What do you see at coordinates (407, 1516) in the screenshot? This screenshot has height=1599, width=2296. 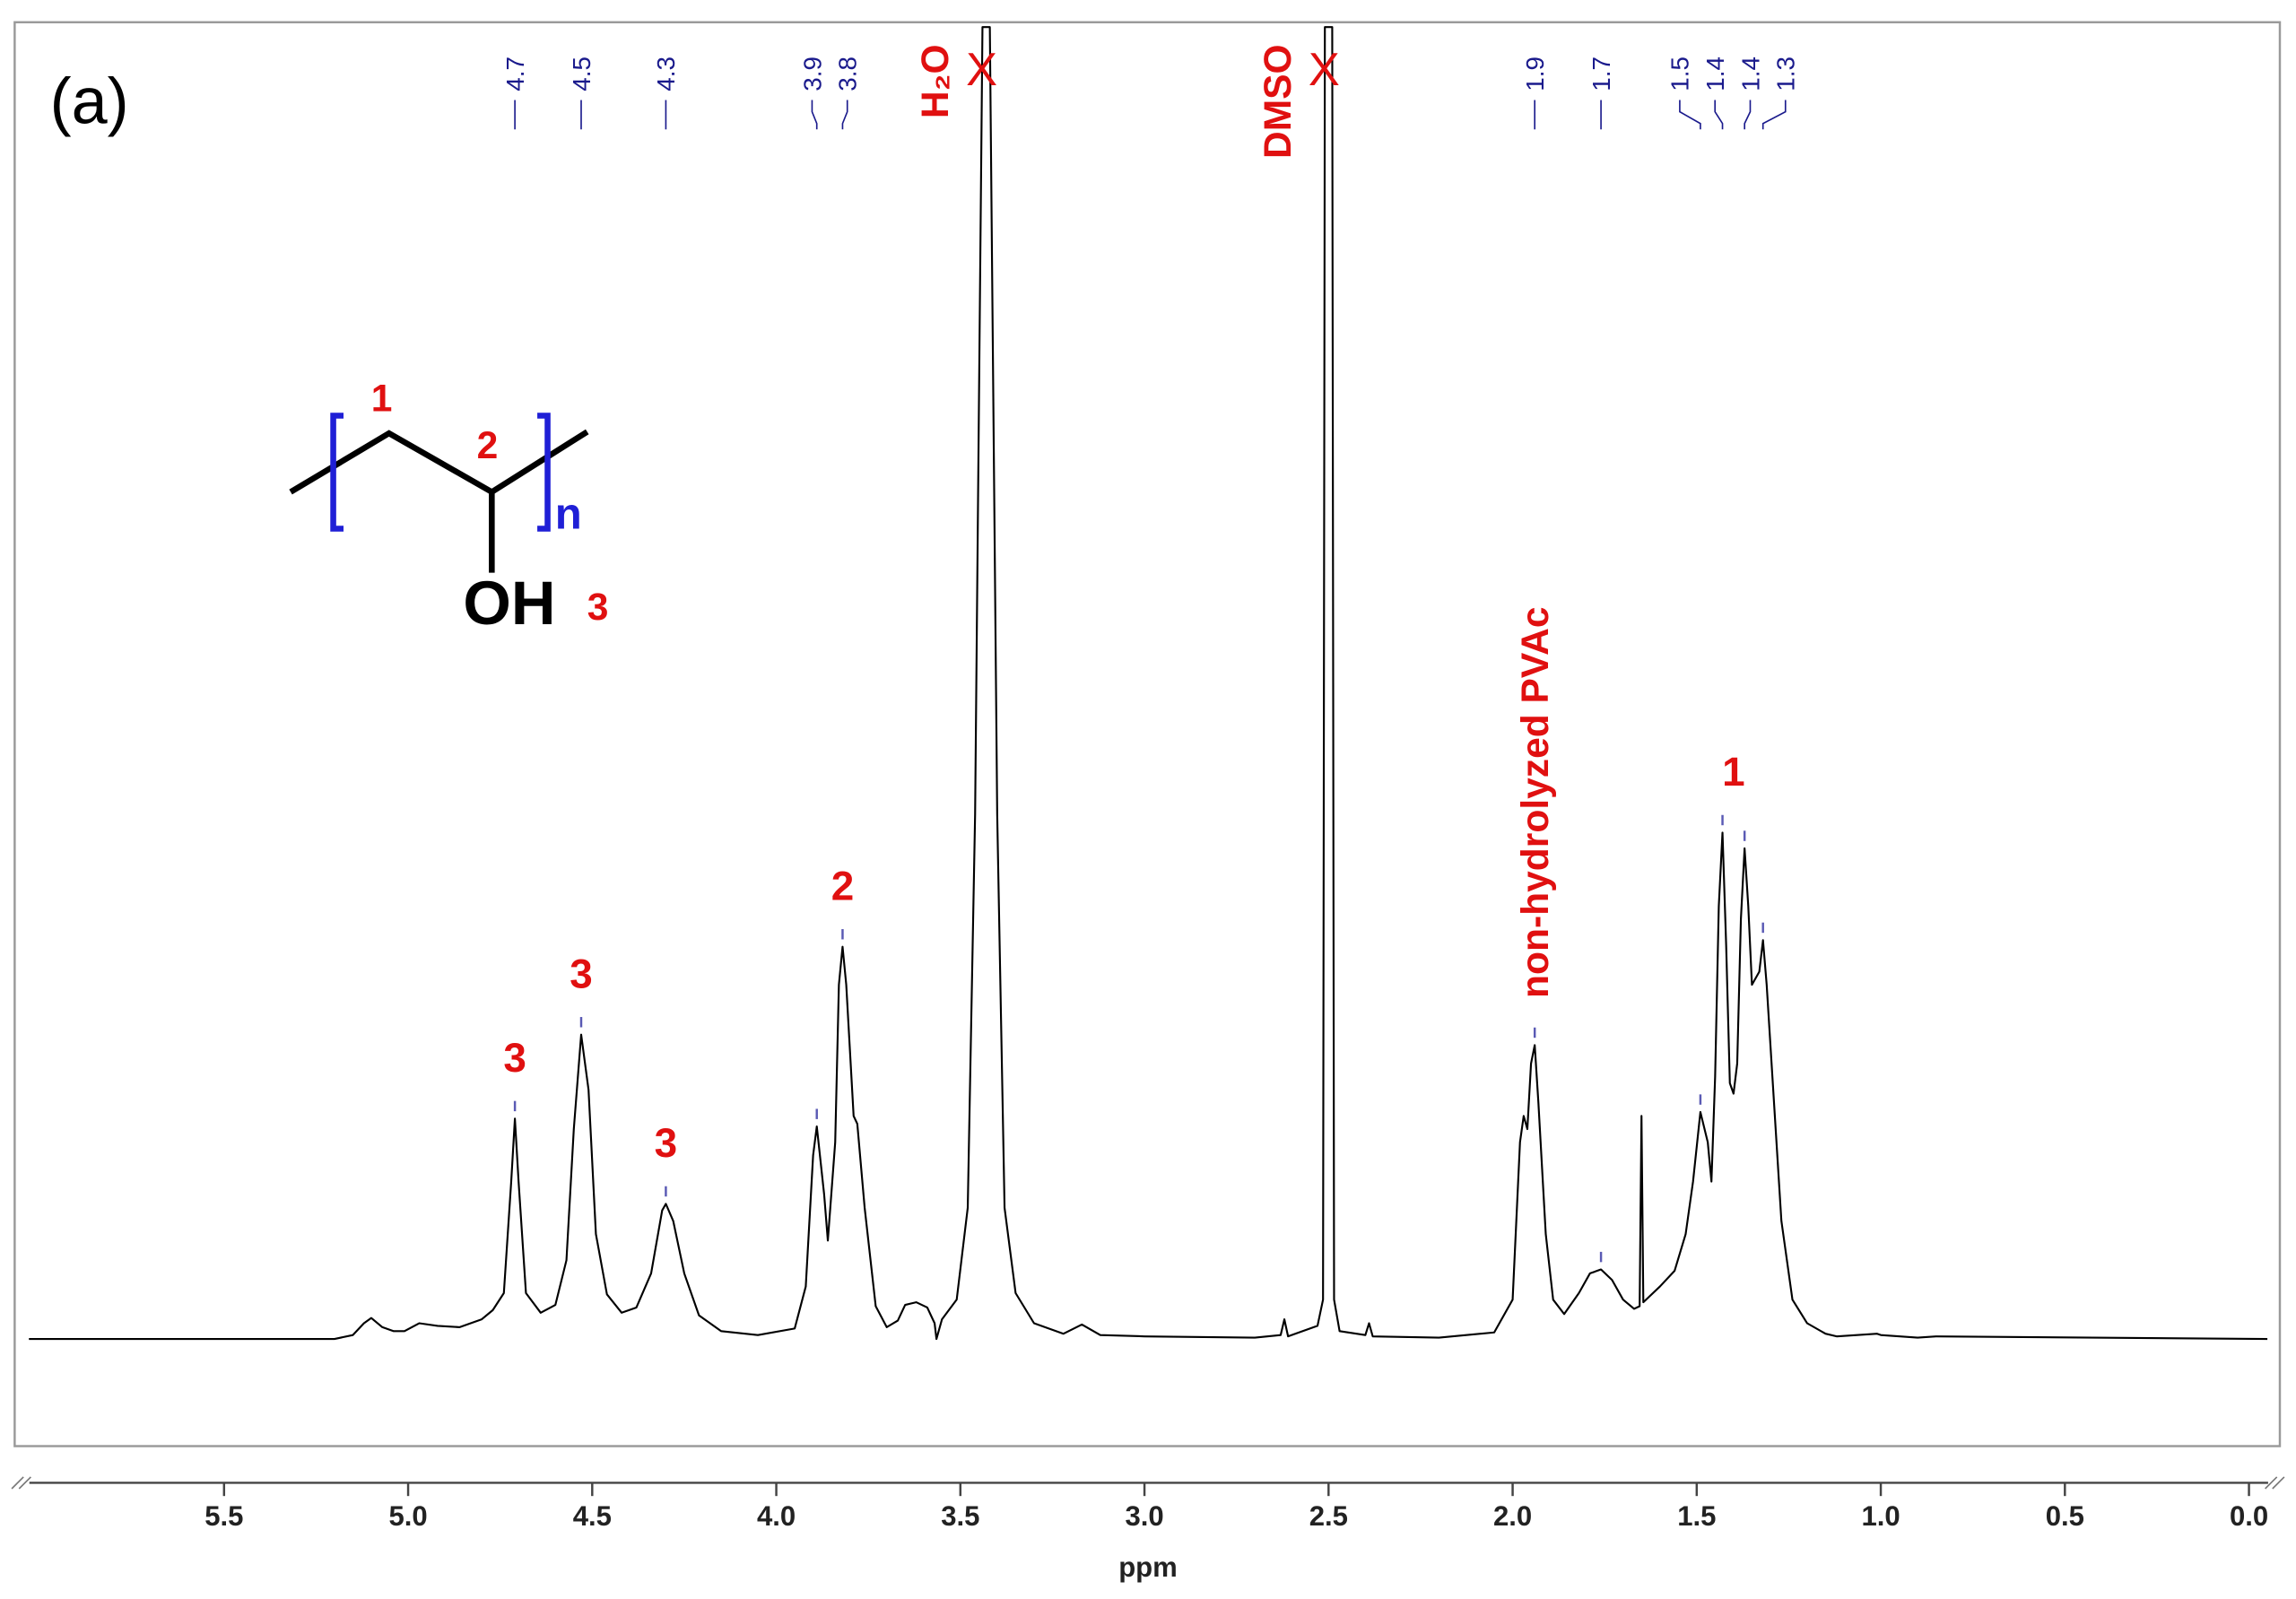 I see `x-tick-label: 5.0` at bounding box center [407, 1516].